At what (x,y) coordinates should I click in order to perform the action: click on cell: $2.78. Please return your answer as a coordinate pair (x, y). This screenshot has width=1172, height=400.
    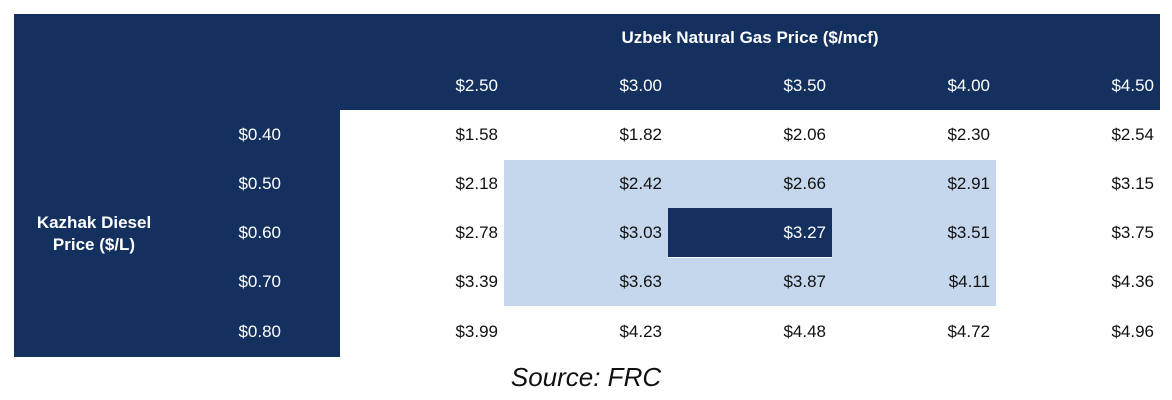
    Looking at the image, I should click on (476, 232).